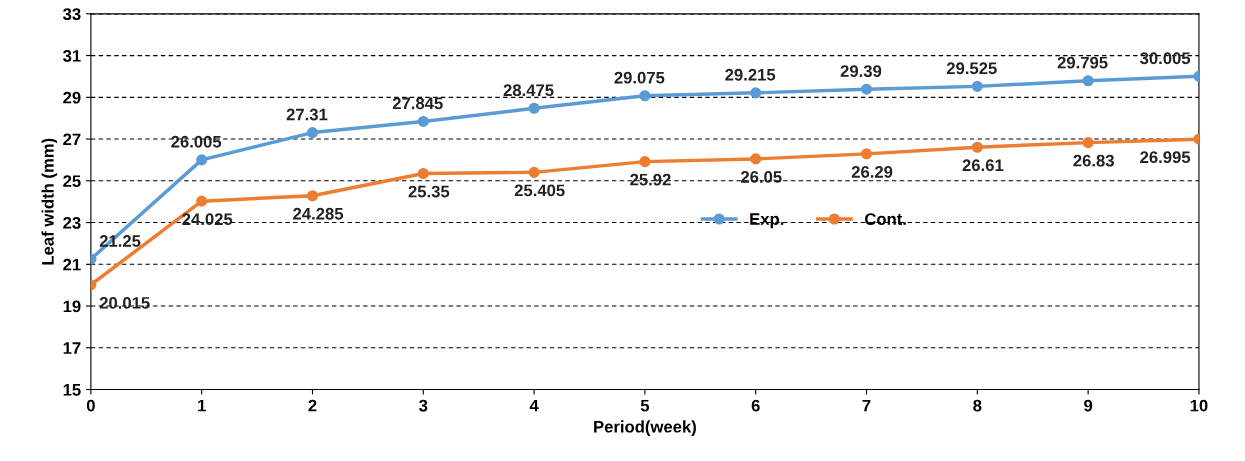 This screenshot has height=461, width=1245. Describe the element at coordinates (90, 405) in the screenshot. I see `x-tick-label: 0` at that location.